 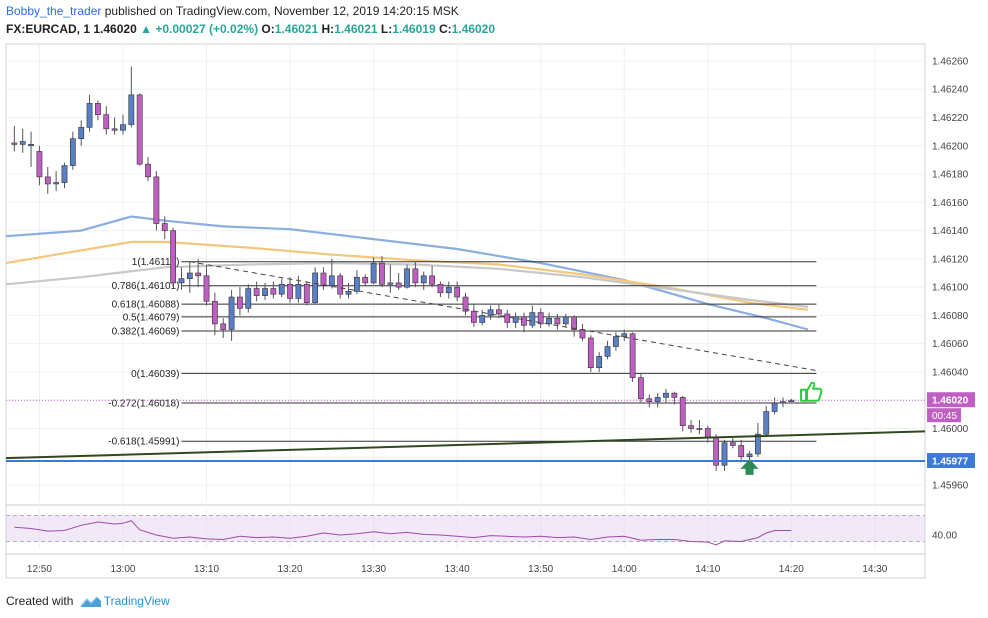 What do you see at coordinates (811, 391) in the screenshot?
I see `thumbs-up-shape` at bounding box center [811, 391].